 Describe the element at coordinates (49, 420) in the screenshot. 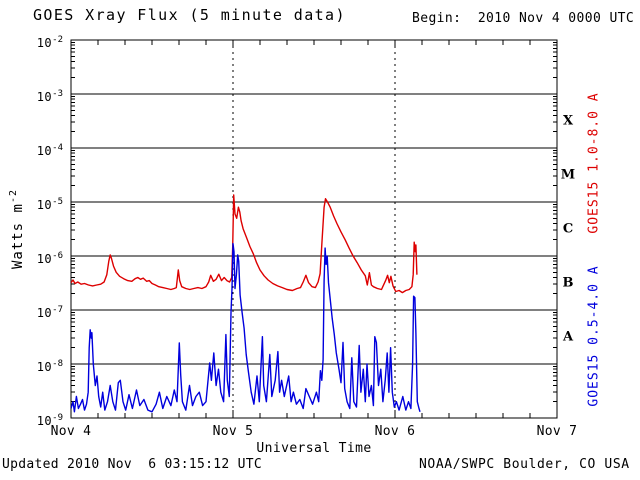

I see `y-tick-label: 10-9` at that location.